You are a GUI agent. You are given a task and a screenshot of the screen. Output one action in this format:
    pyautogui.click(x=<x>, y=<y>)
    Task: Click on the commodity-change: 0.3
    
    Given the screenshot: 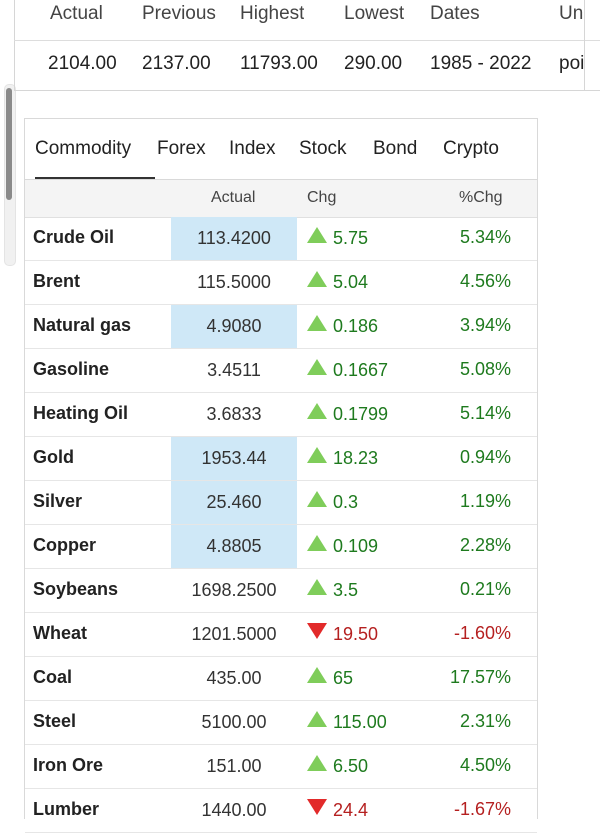 What is the action you would take?
    pyautogui.click(x=332, y=502)
    